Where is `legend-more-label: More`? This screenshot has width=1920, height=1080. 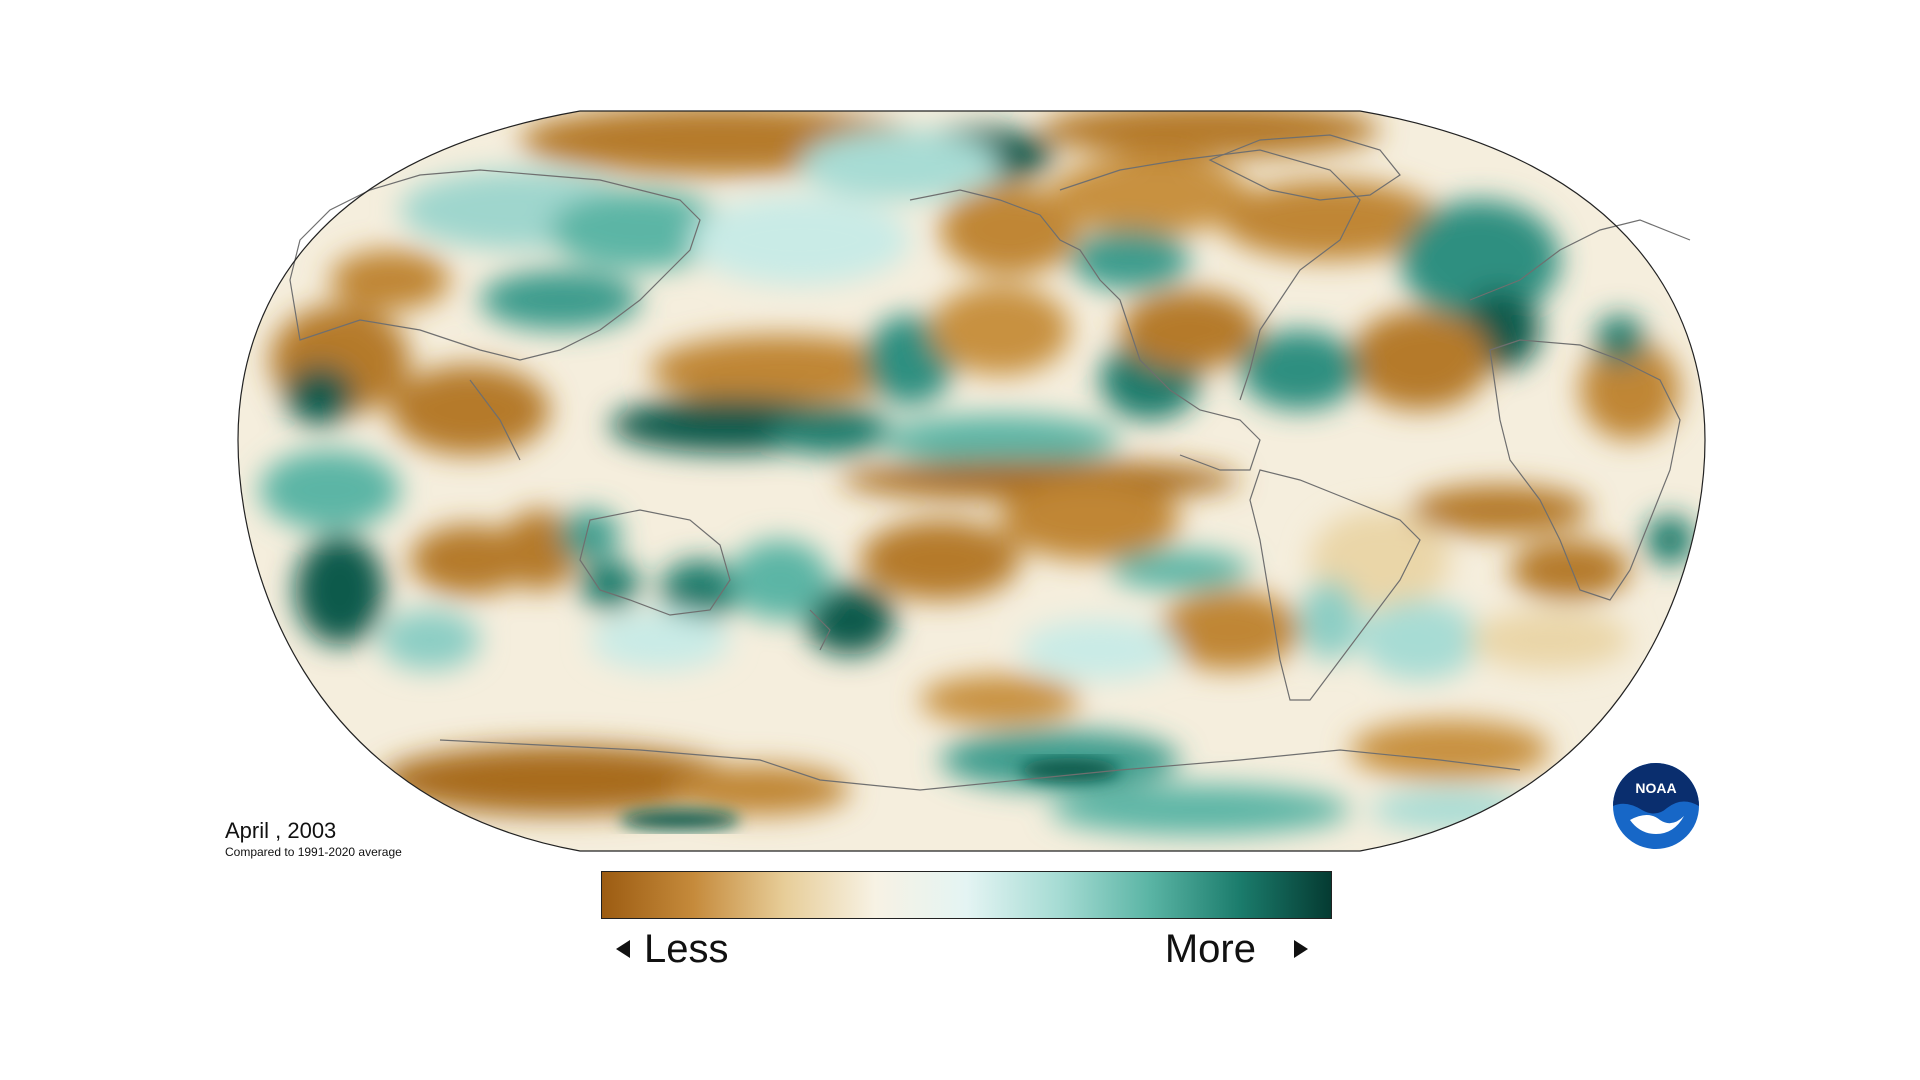 legend-more-label: More is located at coordinates (1210, 949).